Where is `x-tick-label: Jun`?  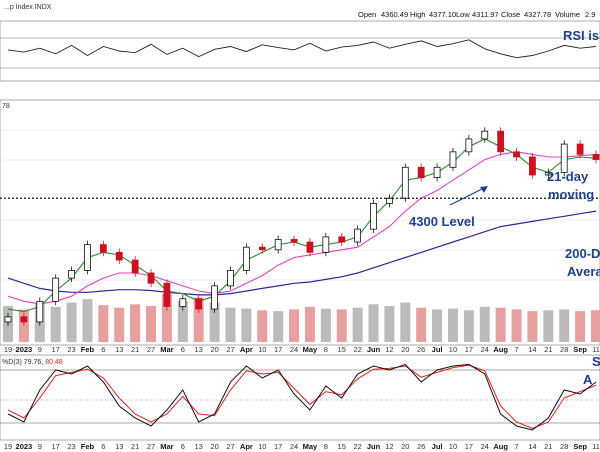 x-tick-label: Jun is located at coordinates (374, 446).